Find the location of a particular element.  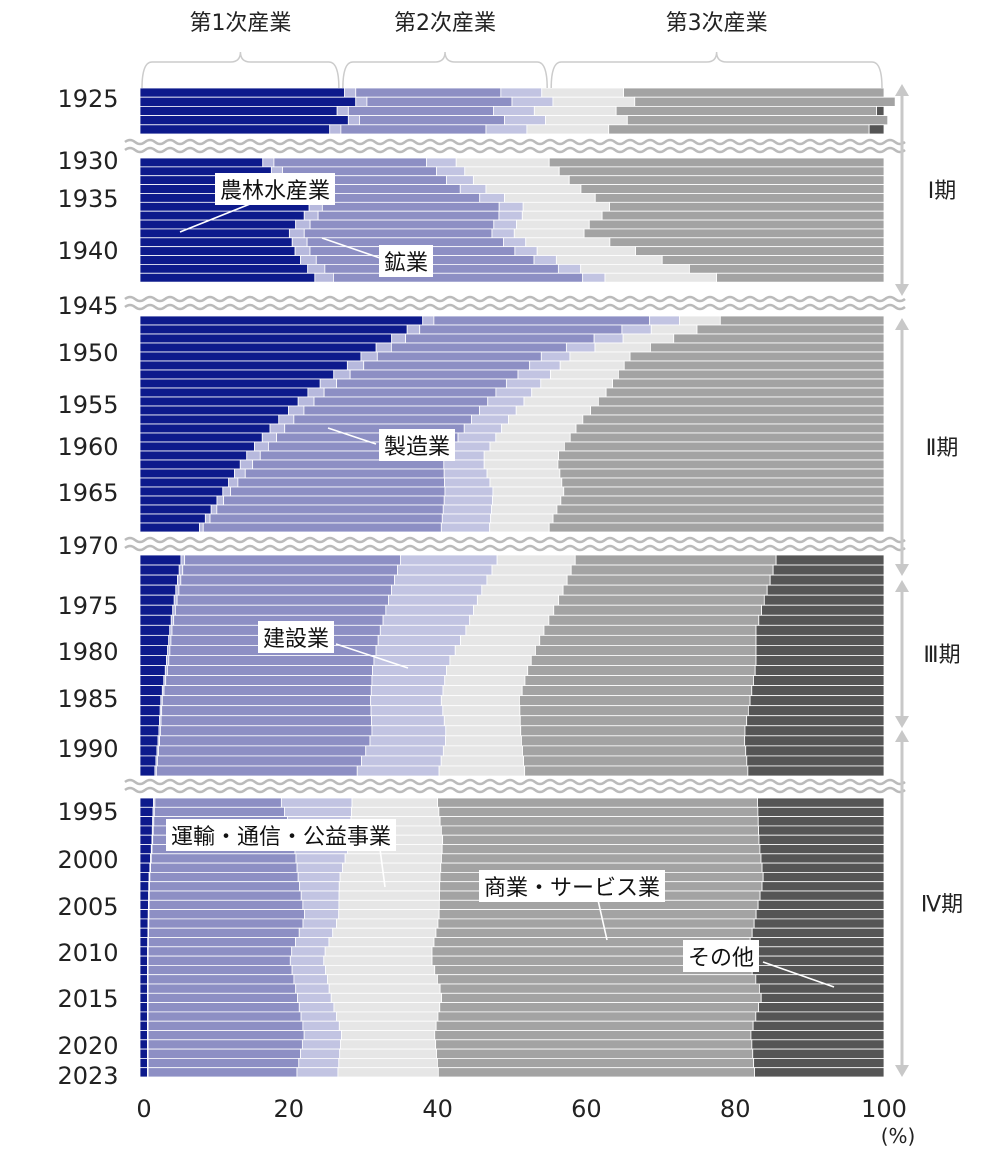

bar-1953-建設業 is located at coordinates (523, 383).